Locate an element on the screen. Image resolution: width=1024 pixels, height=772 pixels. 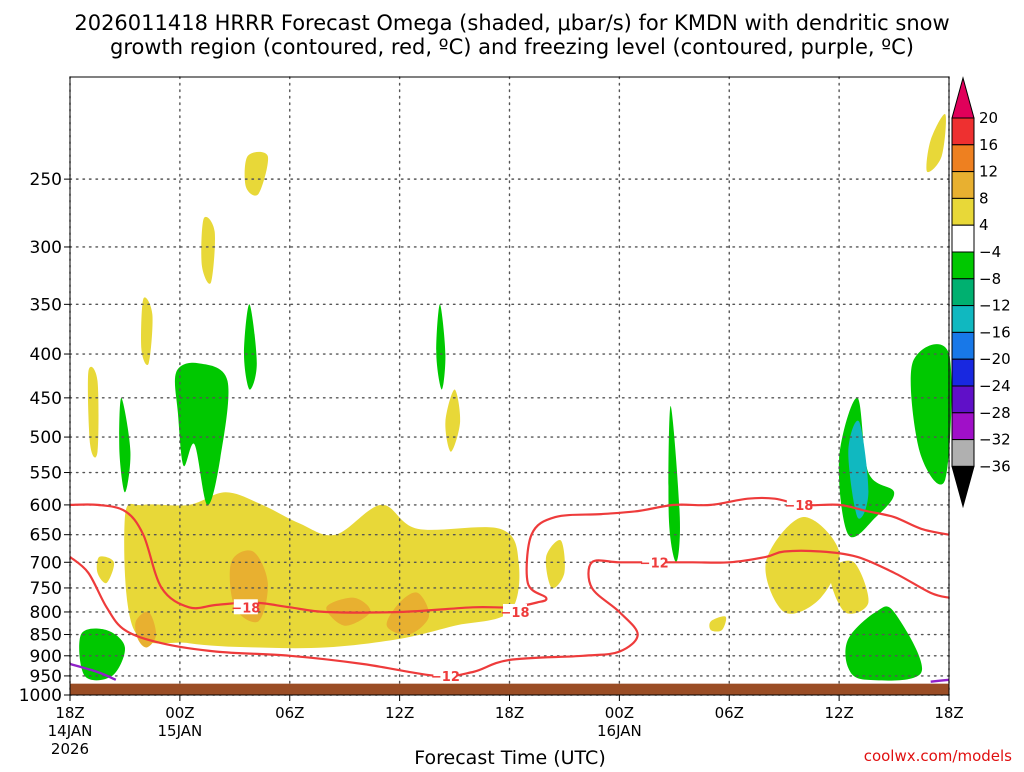
y-tick-label: 350 is located at coordinates (46, 305).